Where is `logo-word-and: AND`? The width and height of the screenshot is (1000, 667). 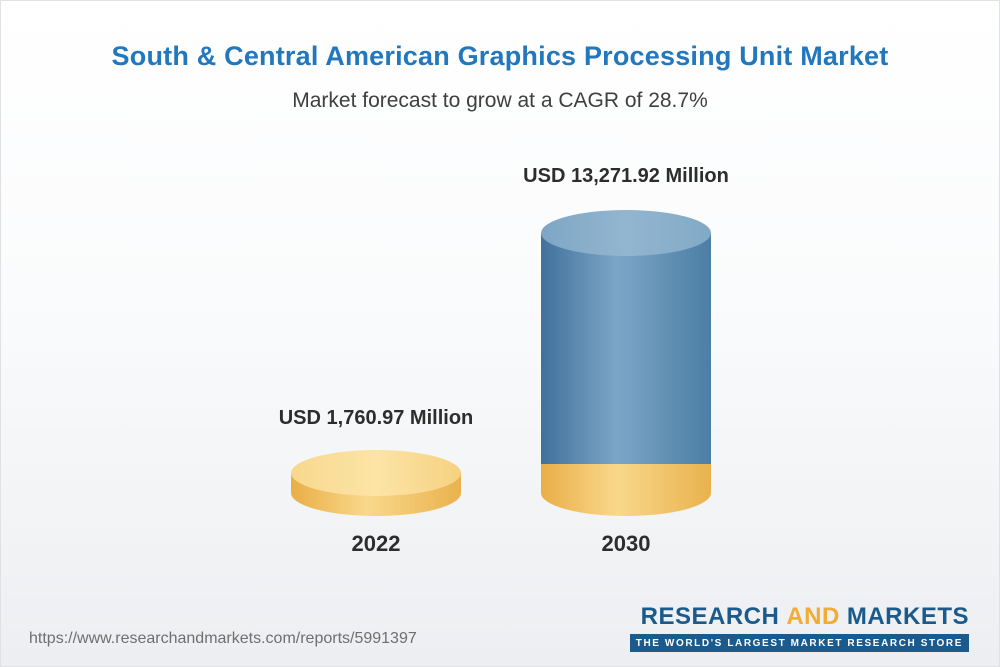 logo-word-and: AND is located at coordinates (813, 616).